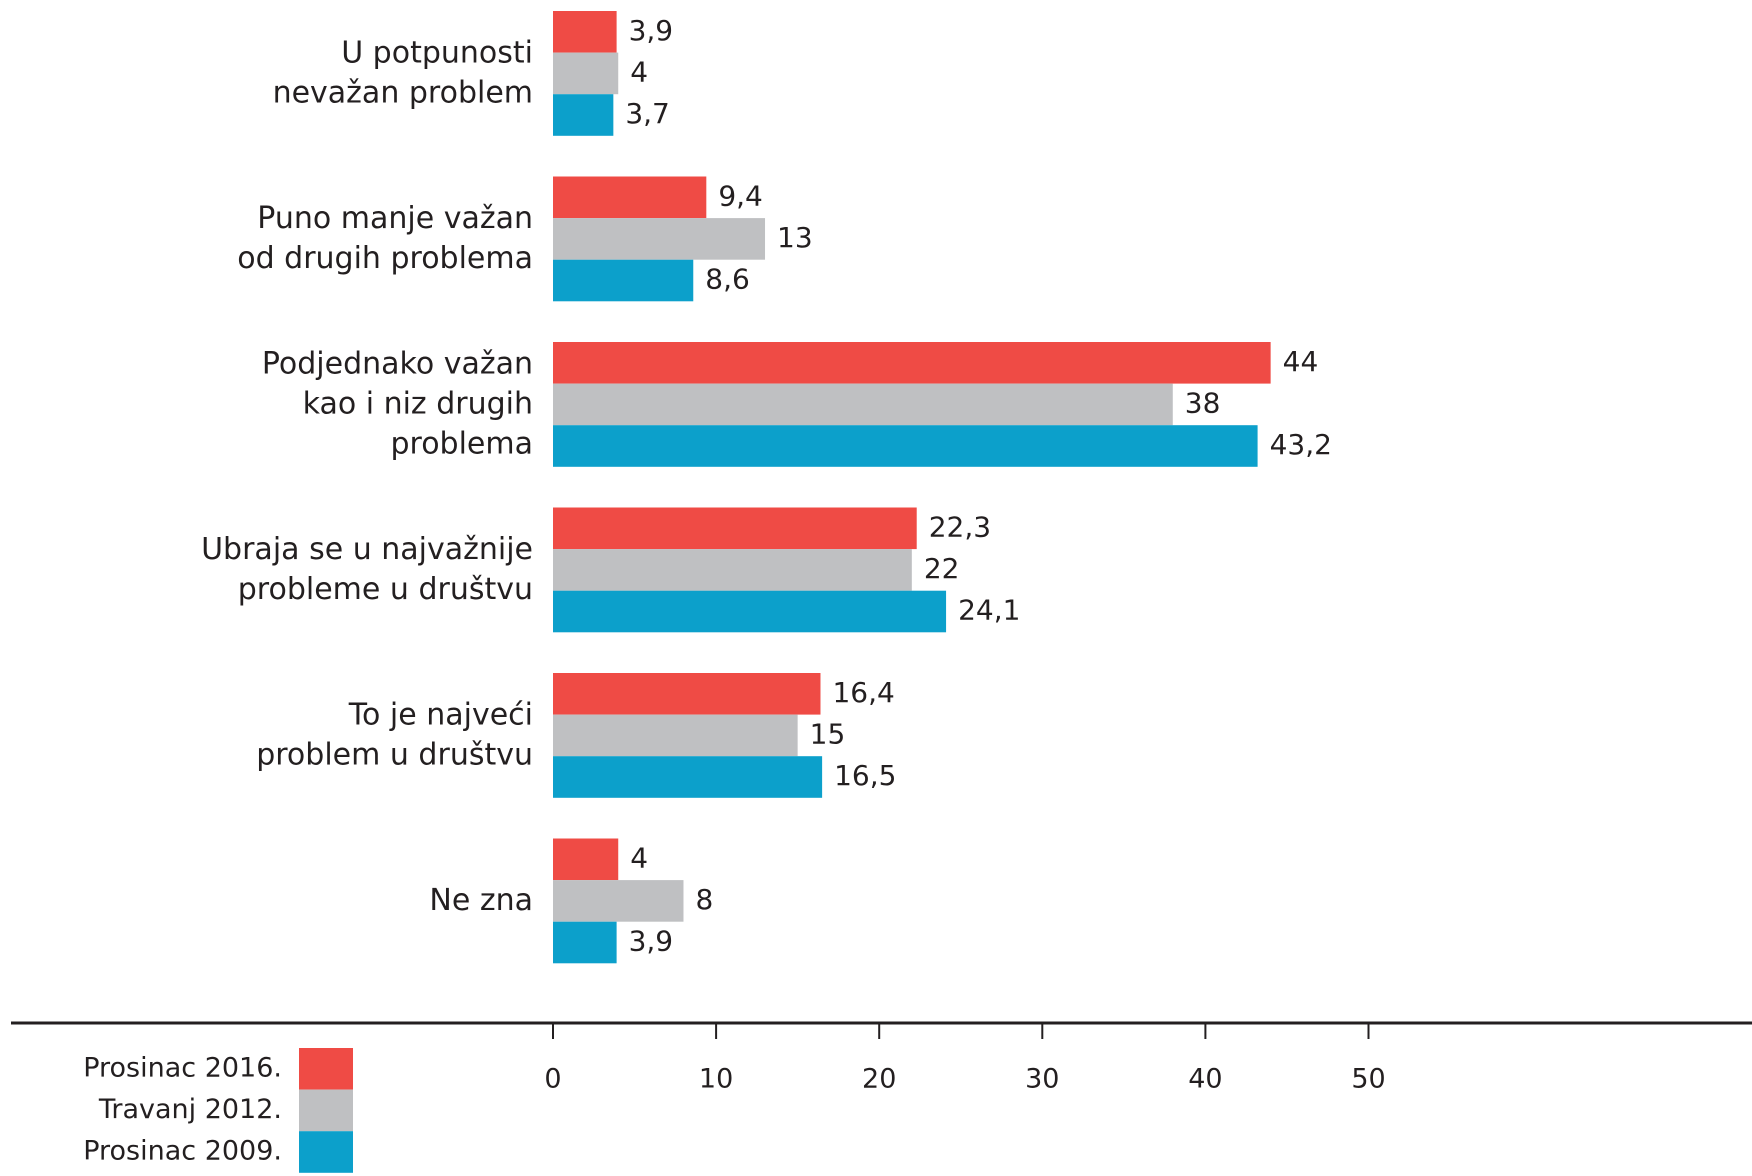 Image resolution: width=1752 pixels, height=1176 pixels. I want to click on category-label: Ne zna, so click(481, 899).